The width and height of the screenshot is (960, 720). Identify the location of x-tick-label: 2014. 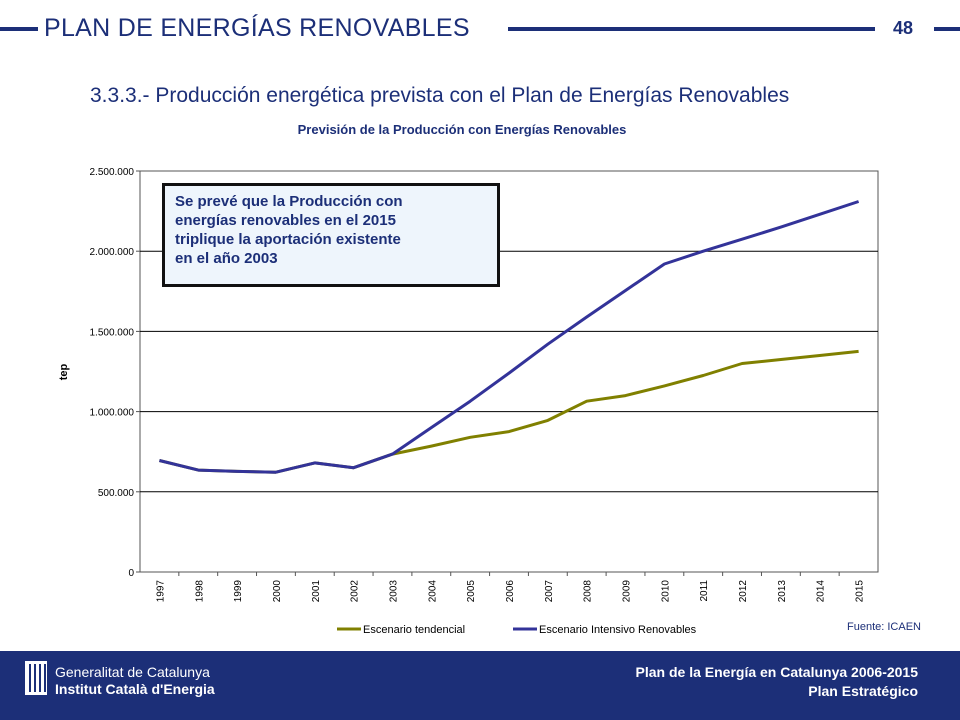
(821, 591).